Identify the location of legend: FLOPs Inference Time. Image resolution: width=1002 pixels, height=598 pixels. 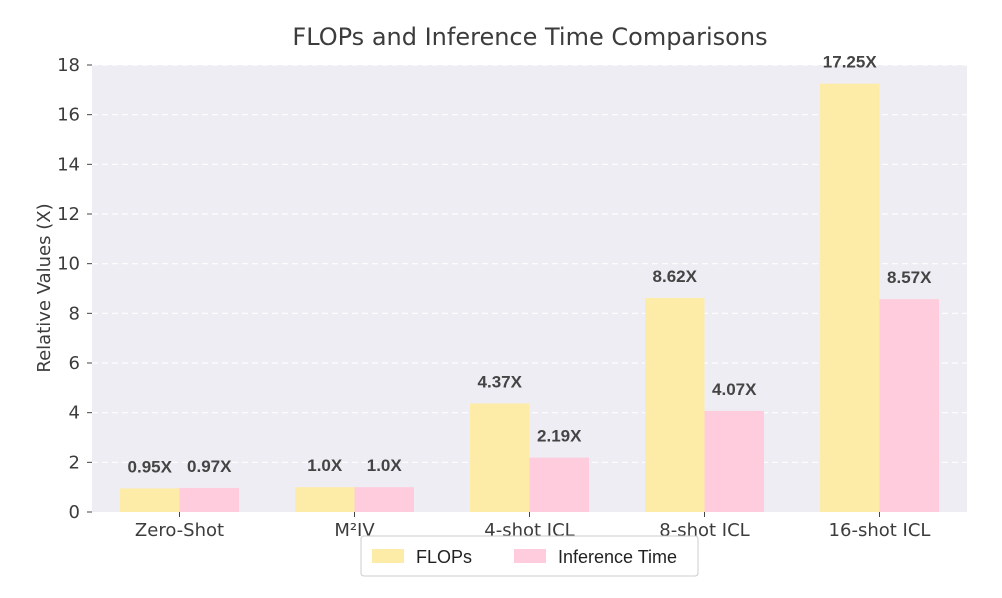
(529, 556).